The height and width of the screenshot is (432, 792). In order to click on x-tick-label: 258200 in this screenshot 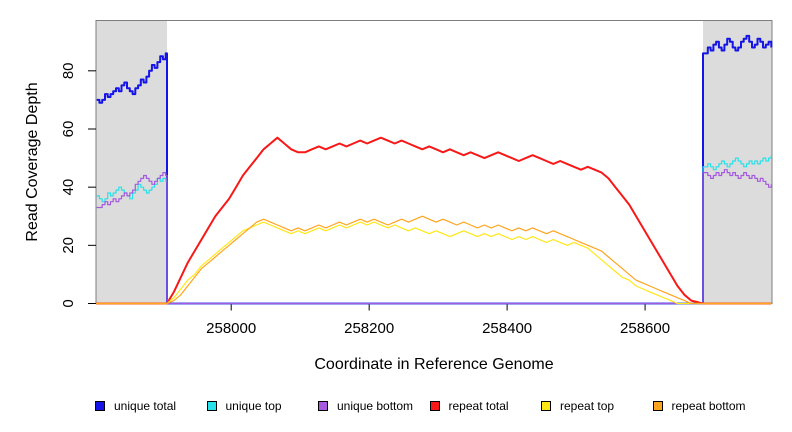, I will do `click(369, 328)`.